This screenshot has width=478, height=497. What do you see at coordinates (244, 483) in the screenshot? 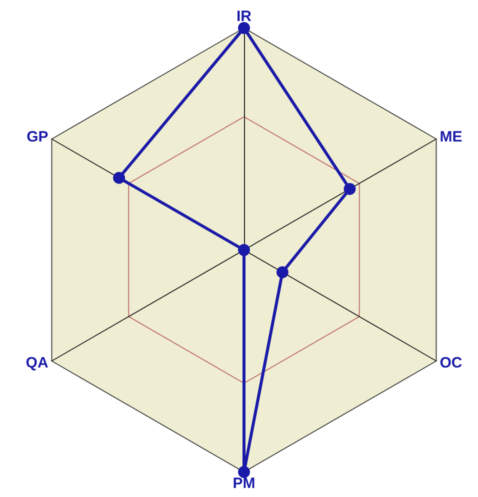
I see `spoke-label: PM` at bounding box center [244, 483].